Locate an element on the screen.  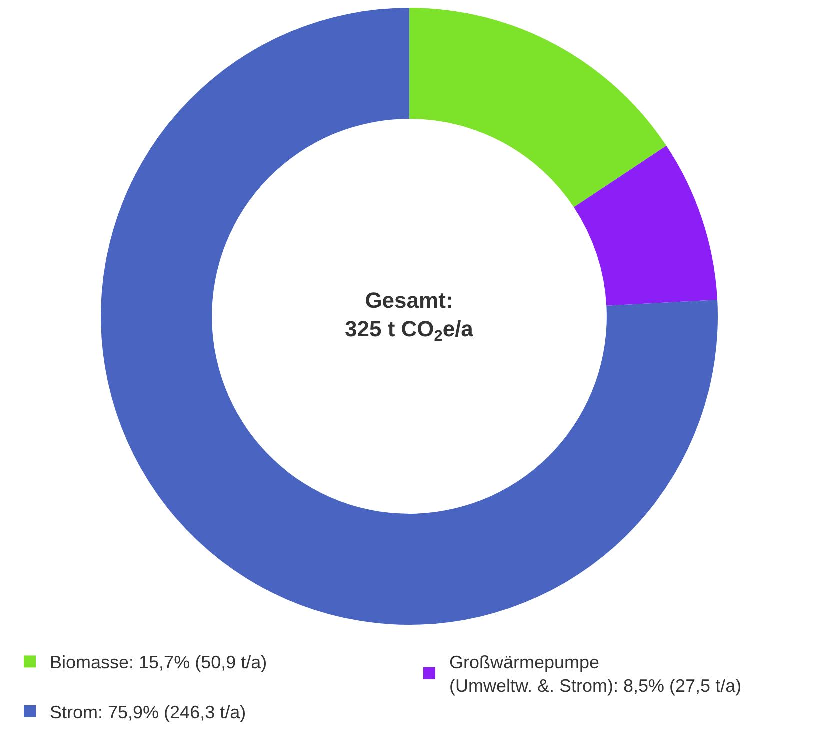
legend-label: Strom: 75,9% (246,3 t/a) is located at coordinates (148, 712).